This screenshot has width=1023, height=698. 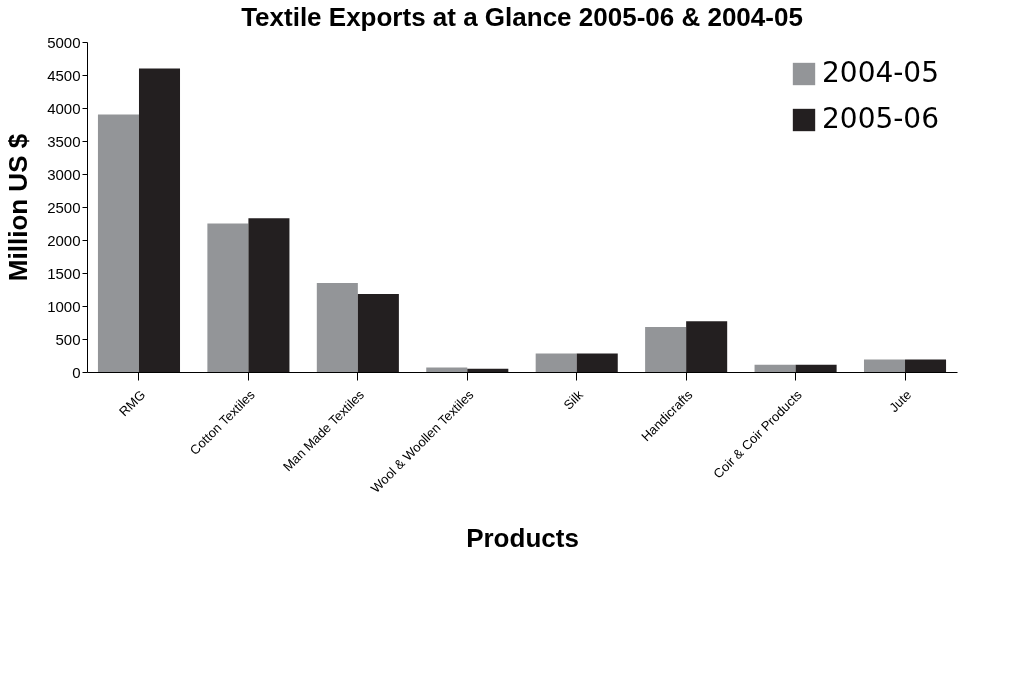 I want to click on legend-label: 2004-05, so click(x=880, y=72).